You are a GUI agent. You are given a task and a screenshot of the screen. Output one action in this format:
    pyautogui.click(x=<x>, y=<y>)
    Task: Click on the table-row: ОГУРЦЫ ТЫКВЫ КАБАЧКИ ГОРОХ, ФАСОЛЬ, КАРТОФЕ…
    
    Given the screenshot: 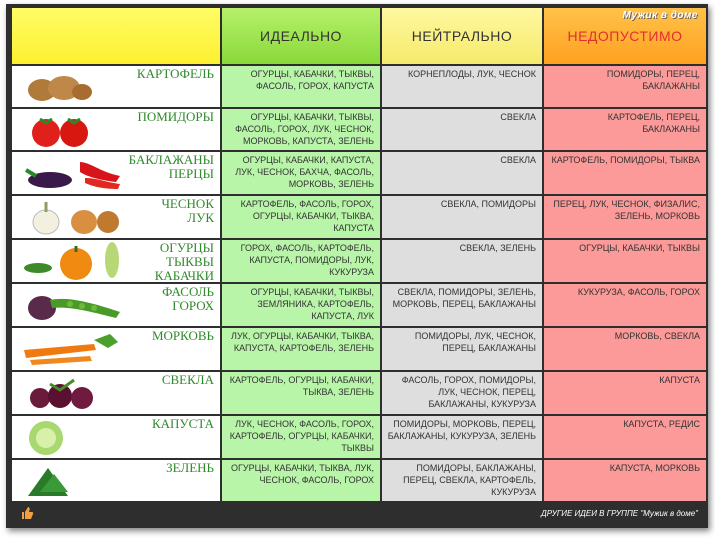 What is the action you would take?
    pyautogui.click(x=359, y=261)
    